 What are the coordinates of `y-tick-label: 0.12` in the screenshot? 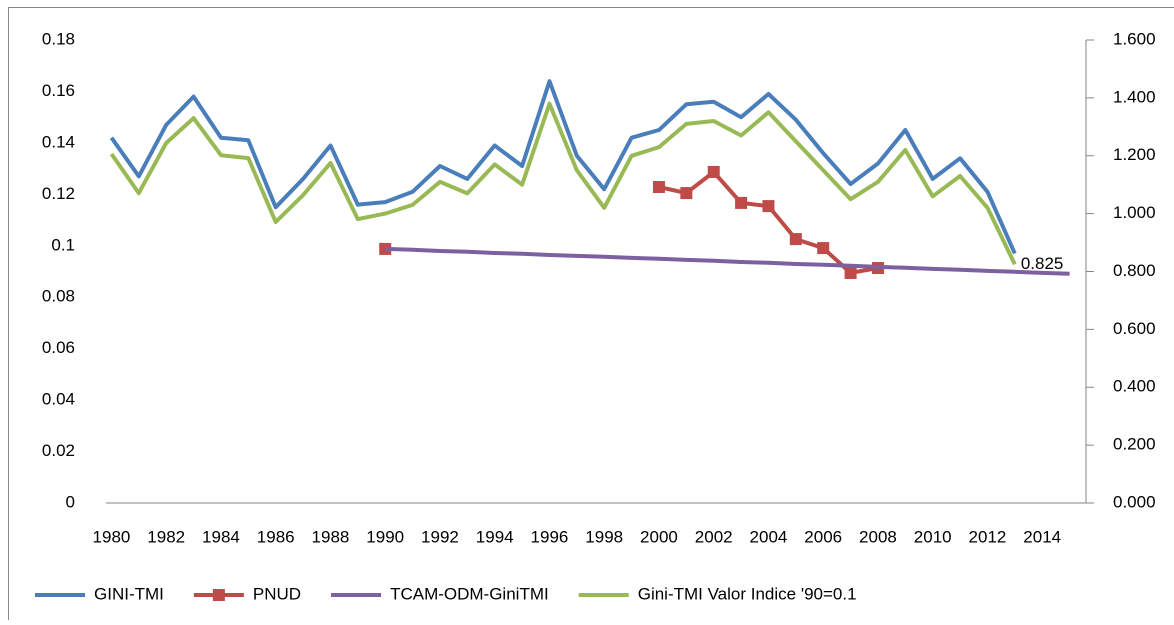 It's located at (58, 193).